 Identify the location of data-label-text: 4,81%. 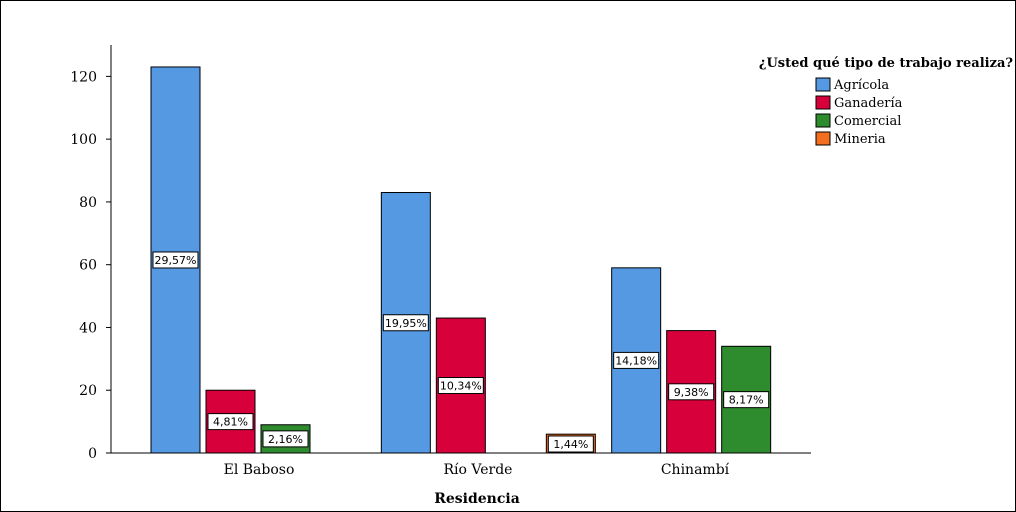
(230, 422).